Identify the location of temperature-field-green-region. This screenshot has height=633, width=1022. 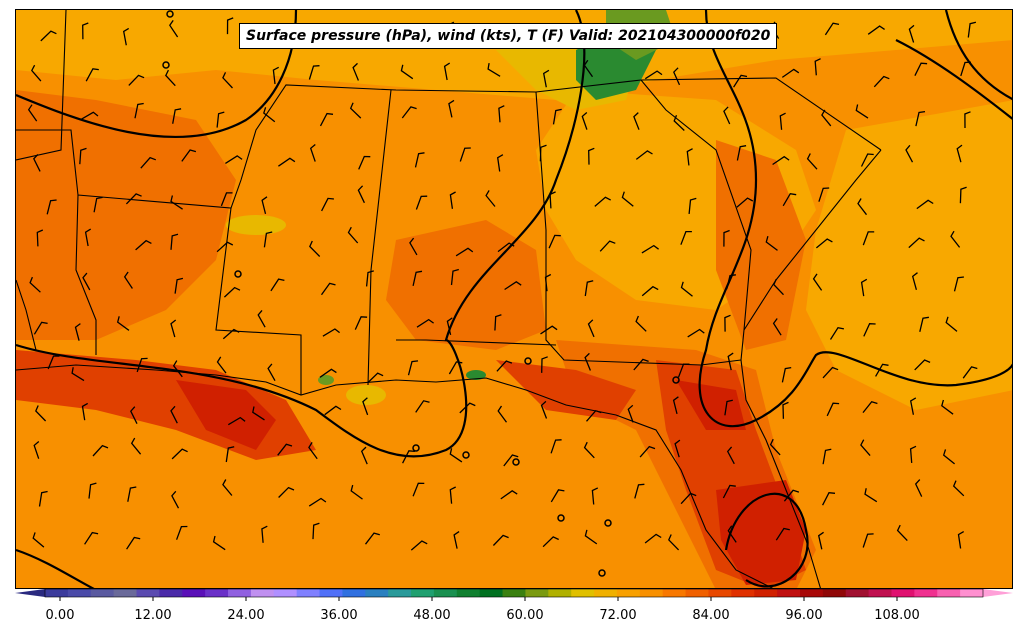
(476, 375).